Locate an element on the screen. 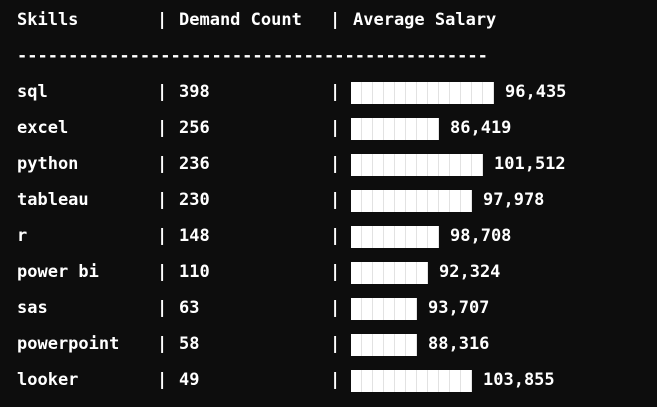 This screenshot has width=657, height=407. demand-count: 256 is located at coordinates (194, 128).